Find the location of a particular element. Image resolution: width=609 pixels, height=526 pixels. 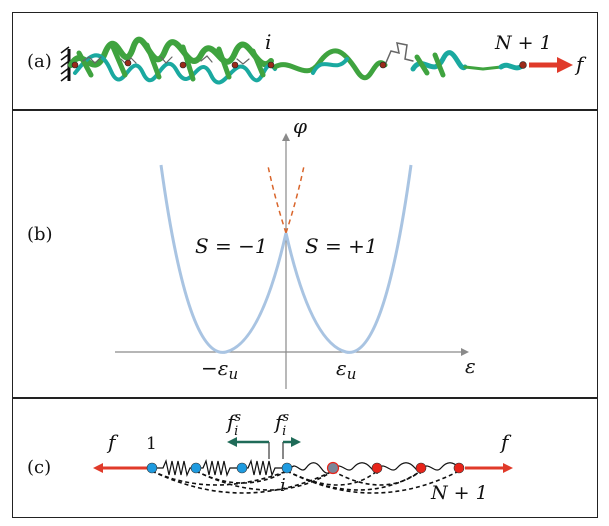

x-axis-label: ε is located at coordinates (470, 366).